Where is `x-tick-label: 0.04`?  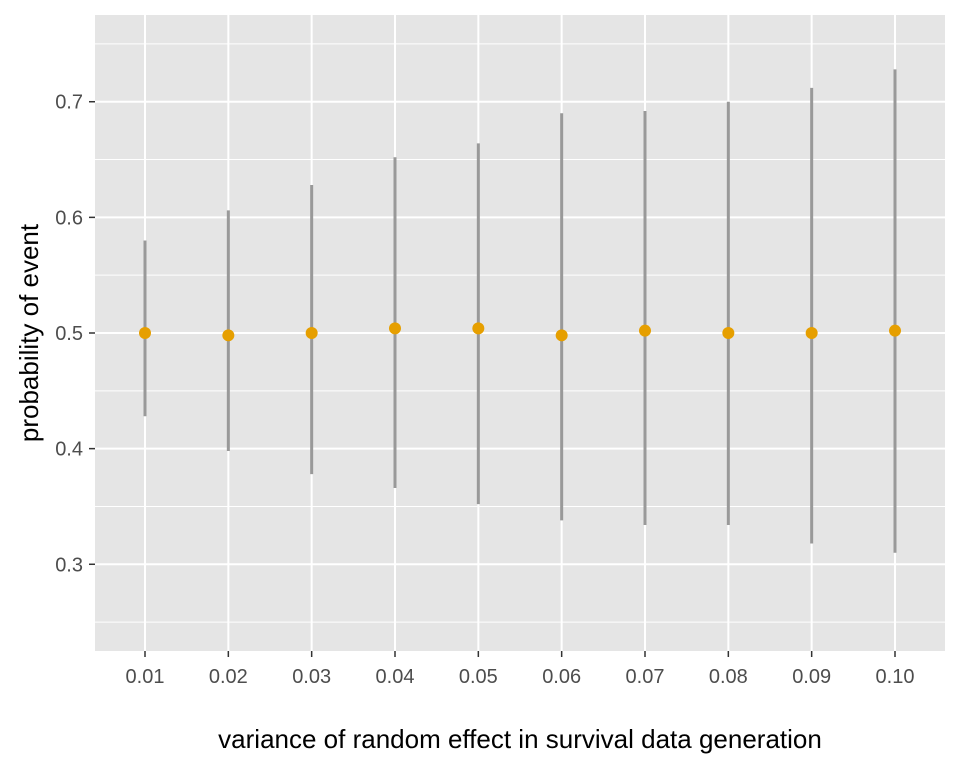
x-tick-label: 0.04 is located at coordinates (395, 677).